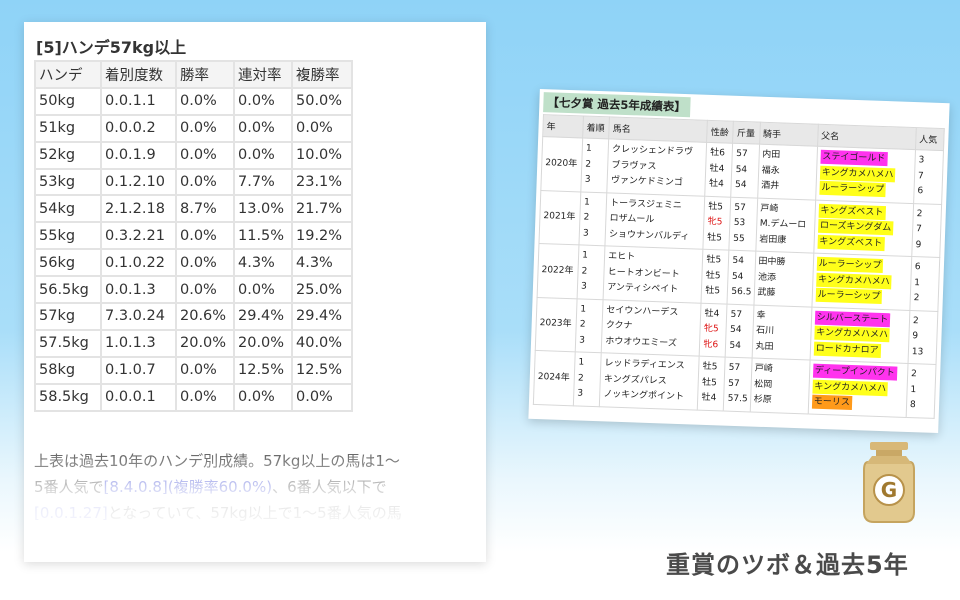  What do you see at coordinates (649, 235) in the screenshot?
I see `horse-value: ショウナンバルディ` at bounding box center [649, 235].